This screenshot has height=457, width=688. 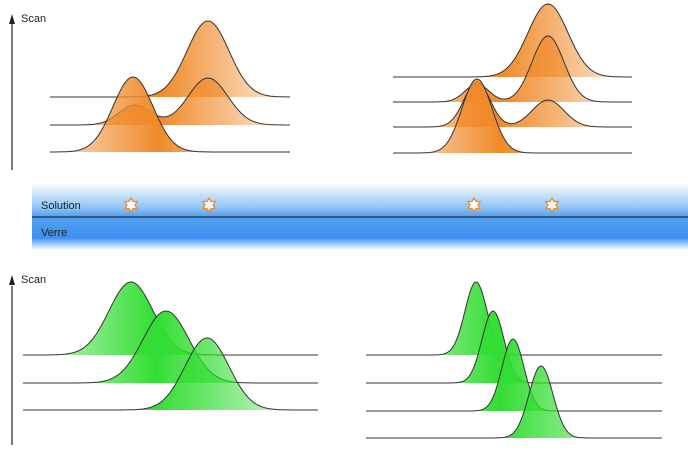 I want to click on trace-tr-4-fill, so click(x=512, y=116).